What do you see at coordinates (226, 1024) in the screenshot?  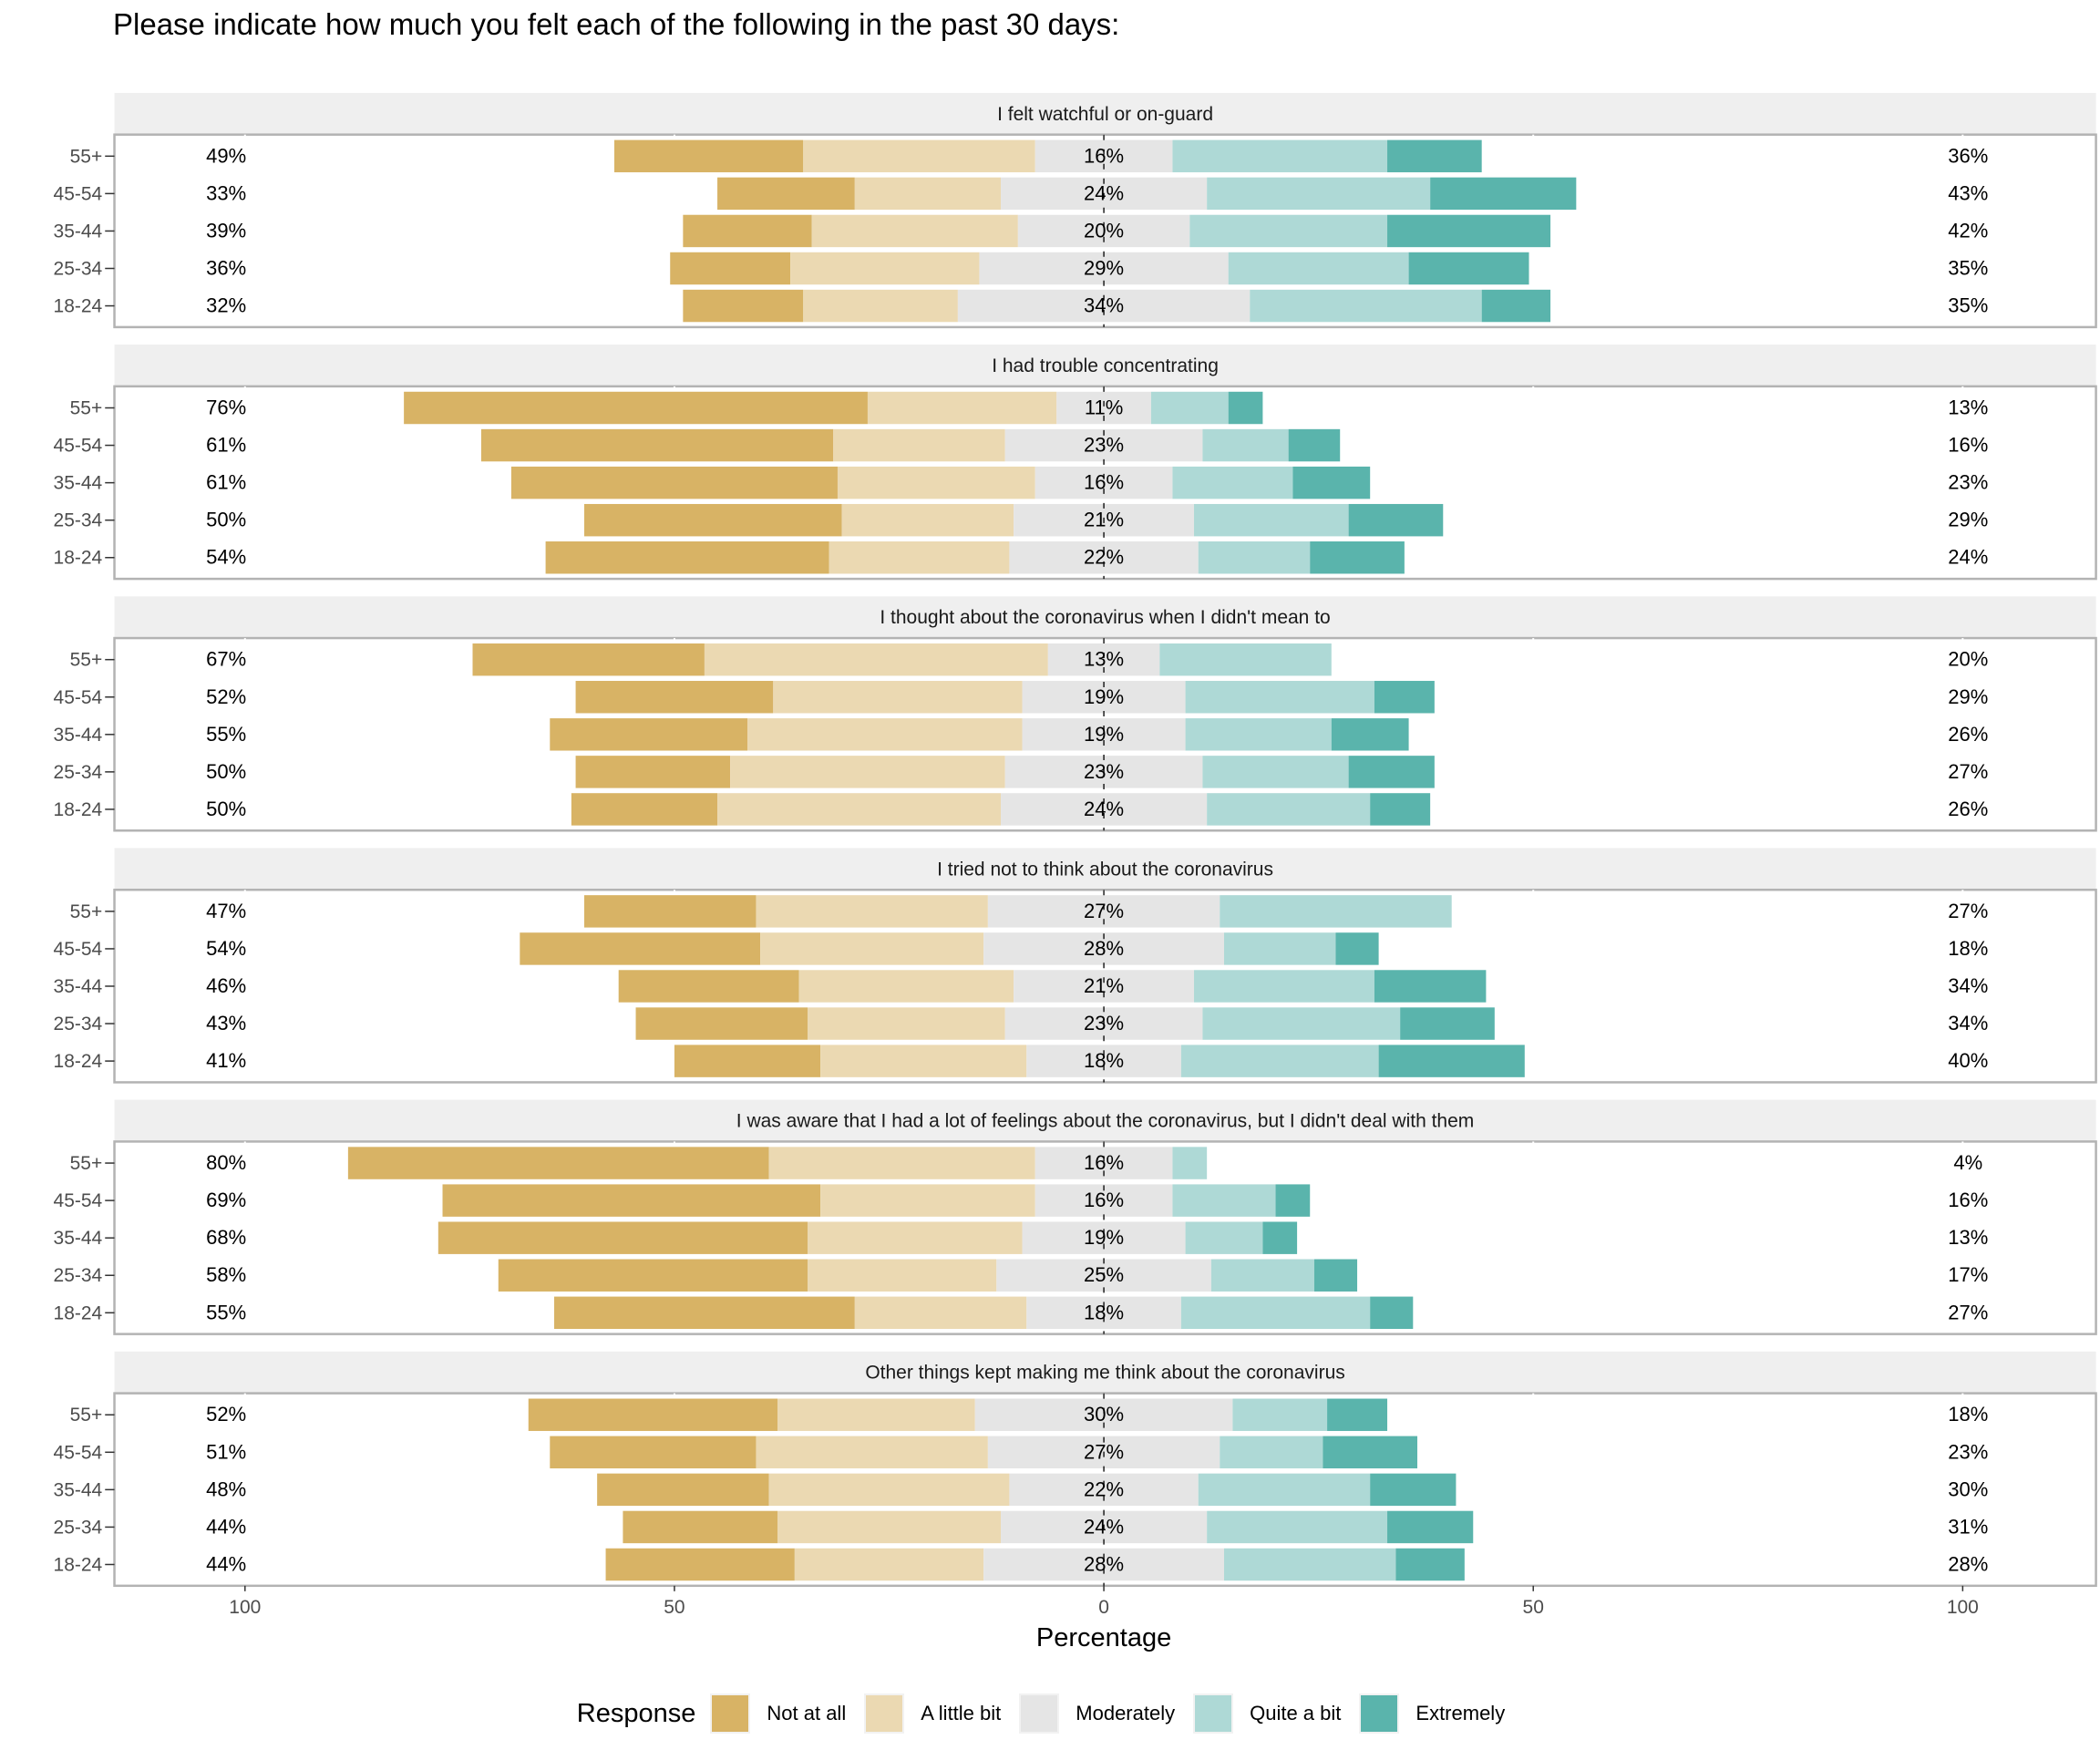 I see `low-pct-label: 43%` at bounding box center [226, 1024].